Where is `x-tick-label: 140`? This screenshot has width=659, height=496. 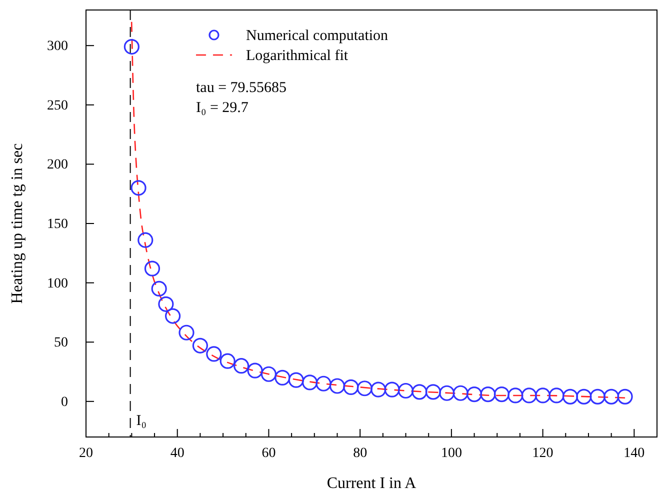
x-tick-label: 140 is located at coordinates (634, 453).